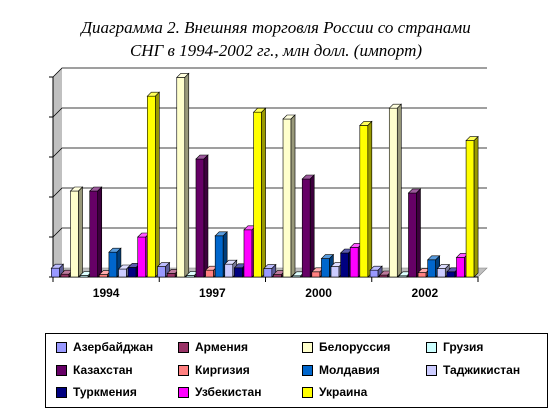 This screenshot has width=552, height=415. What do you see at coordinates (346, 347) in the screenshot?
I see `legend-item: Белоруссия` at bounding box center [346, 347].